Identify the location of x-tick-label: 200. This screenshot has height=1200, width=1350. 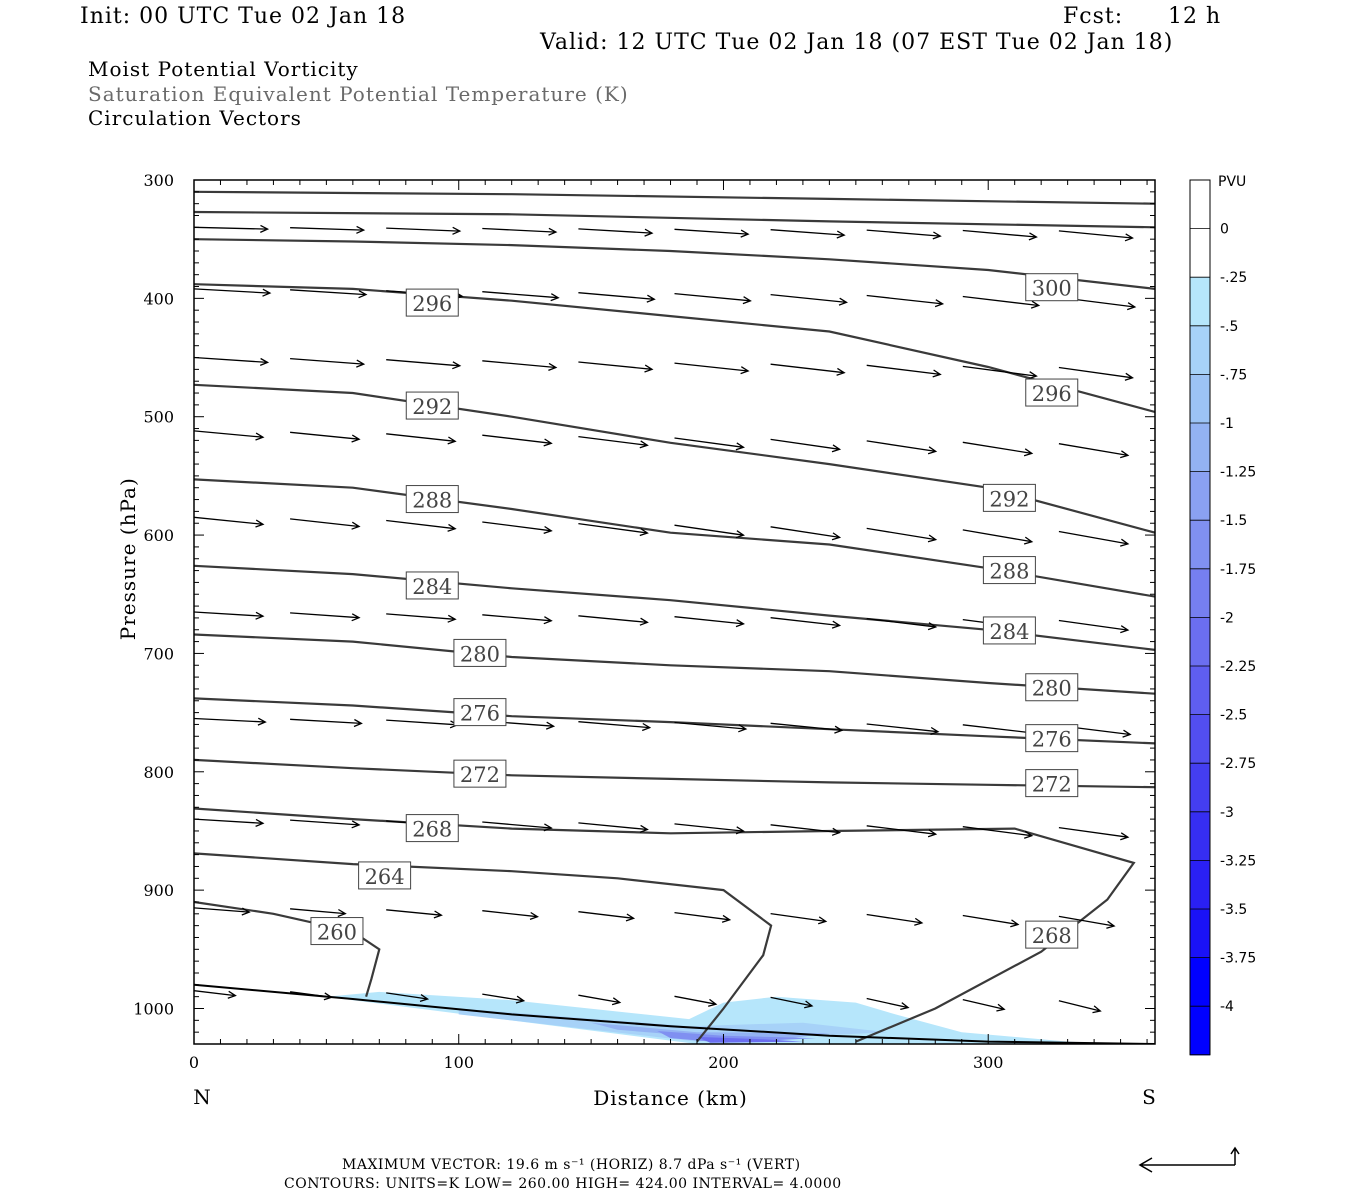
(723, 1062).